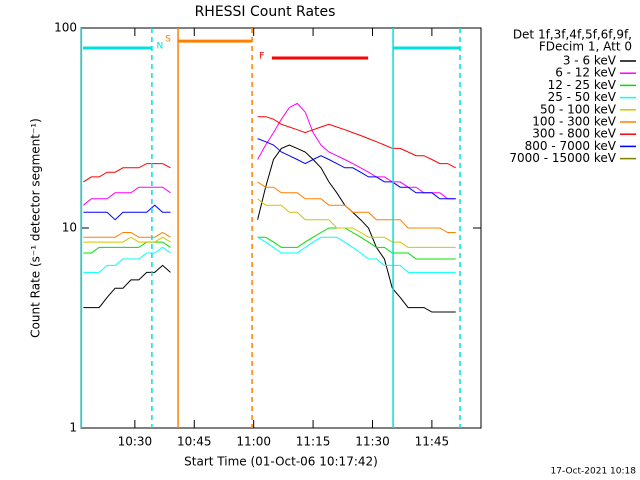 This screenshot has width=640, height=480. What do you see at coordinates (590, 61) in the screenshot?
I see `legend-label: 3 - 6 keV` at bounding box center [590, 61].